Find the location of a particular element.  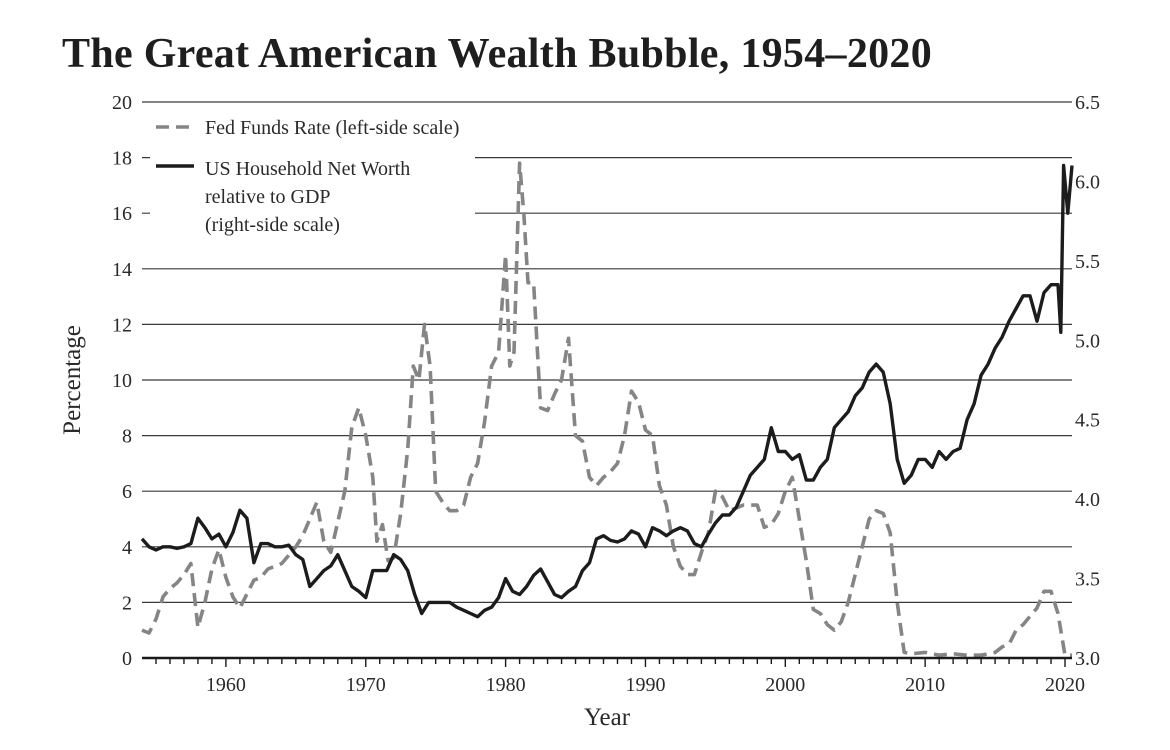

y2-tick-label: 4.5 is located at coordinates (1087, 421).